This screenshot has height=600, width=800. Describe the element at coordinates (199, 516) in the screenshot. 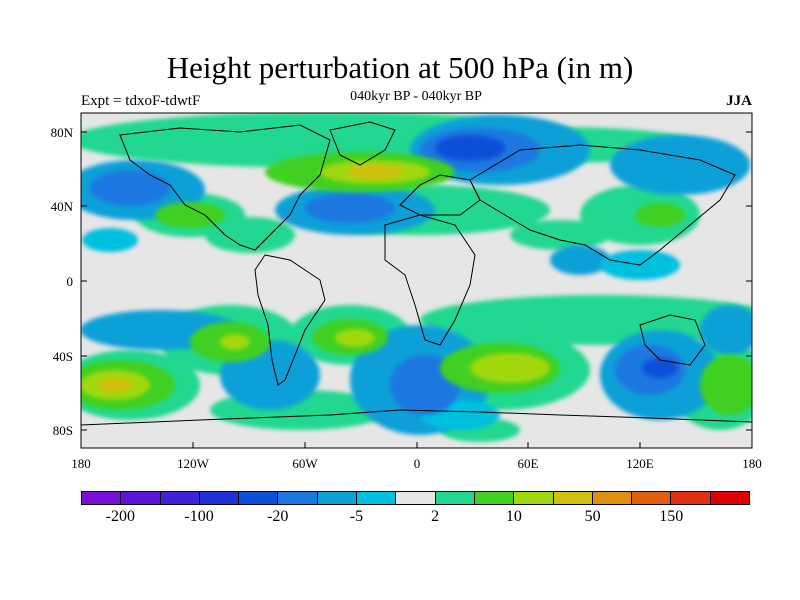

I see `colorbar-label: -100` at that location.